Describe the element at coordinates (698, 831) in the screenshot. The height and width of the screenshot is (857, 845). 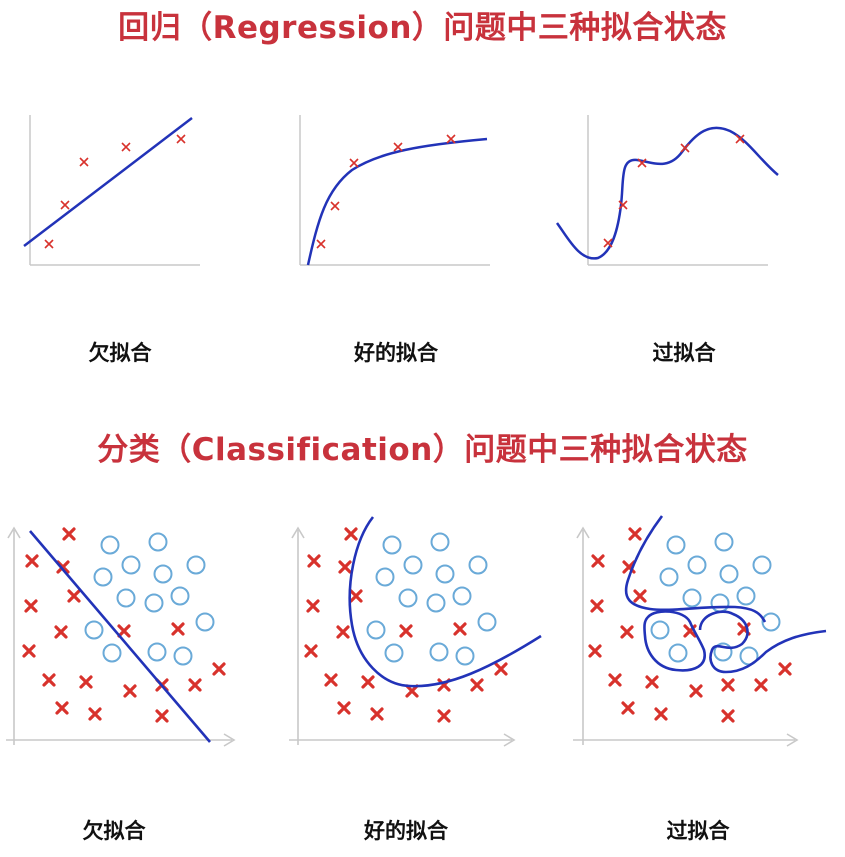
I see `classification-caption-overfit: 过拟合` at that location.